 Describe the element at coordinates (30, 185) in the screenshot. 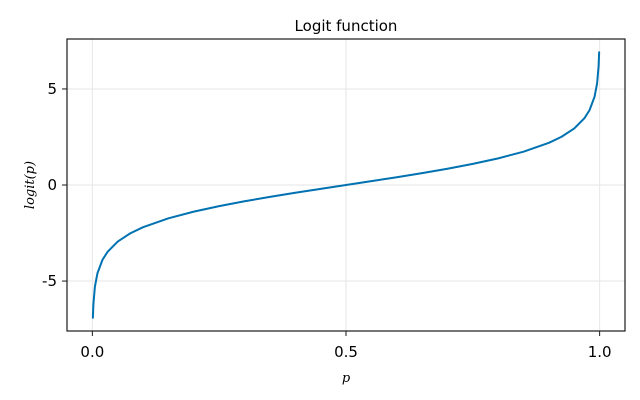

I see `y-axis-label: logit(p)` at that location.